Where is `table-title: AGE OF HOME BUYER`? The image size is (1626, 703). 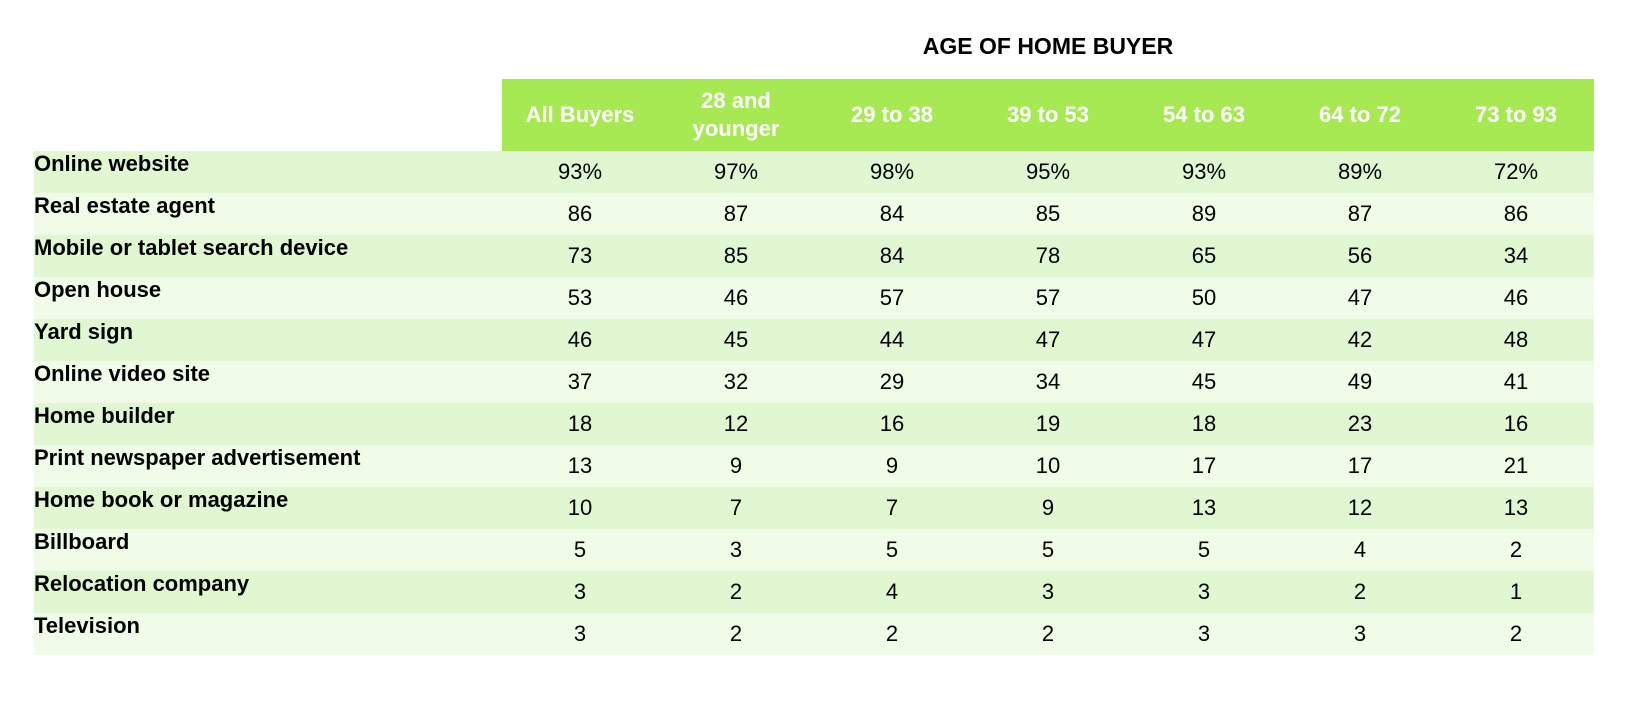
table-title: AGE OF HOME BUYER is located at coordinates (1048, 46).